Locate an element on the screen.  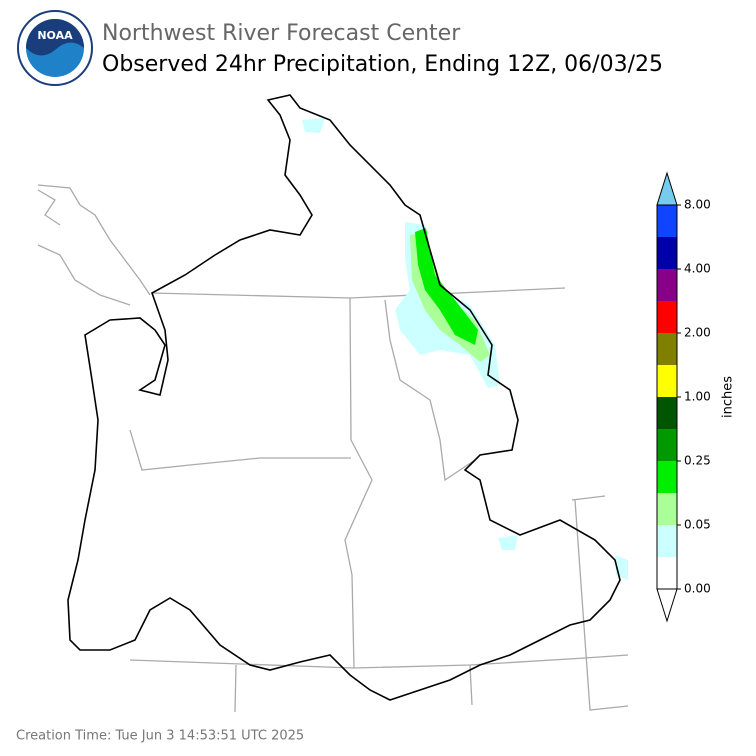
border-south is located at coordinates (379, 661).